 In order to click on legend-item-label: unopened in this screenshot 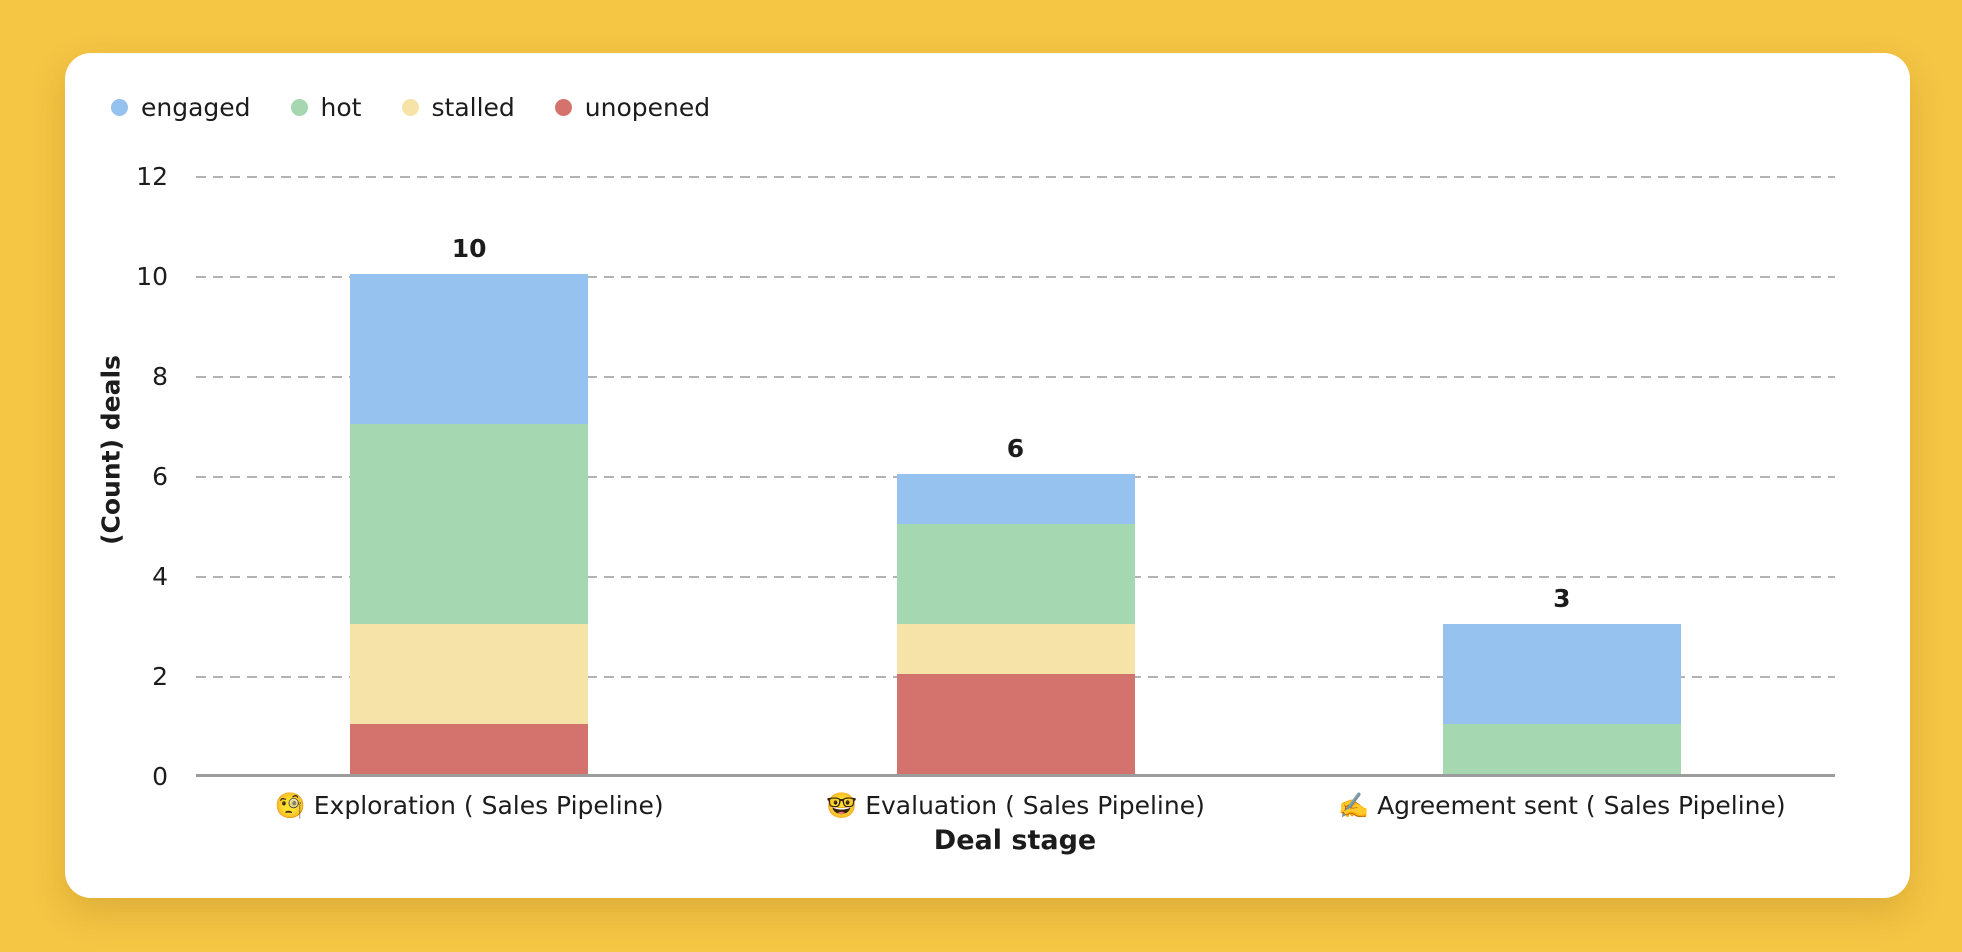, I will do `click(647, 107)`.